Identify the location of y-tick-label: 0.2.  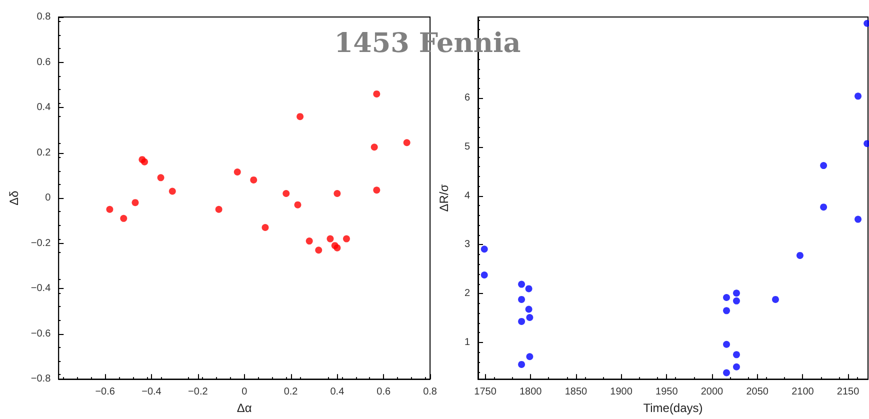
(44, 152).